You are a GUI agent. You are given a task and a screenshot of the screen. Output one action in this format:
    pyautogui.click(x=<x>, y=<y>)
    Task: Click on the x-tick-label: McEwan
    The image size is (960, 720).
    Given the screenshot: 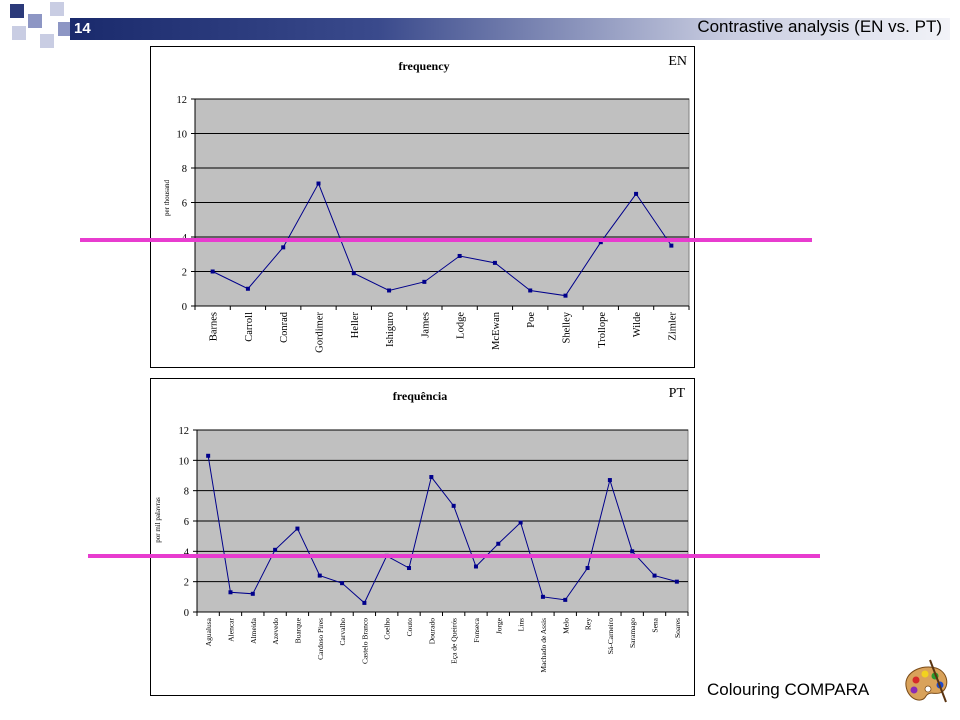 What is the action you would take?
    pyautogui.click(x=496, y=330)
    